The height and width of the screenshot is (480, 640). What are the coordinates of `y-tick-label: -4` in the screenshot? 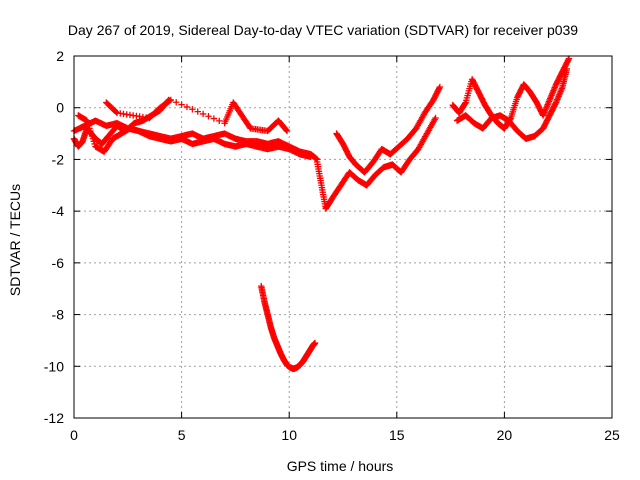 It's located at (58, 211).